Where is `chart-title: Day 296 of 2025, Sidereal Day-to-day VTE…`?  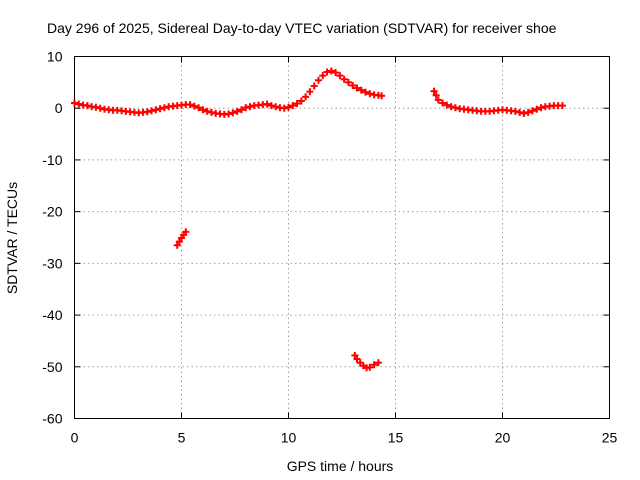 chart-title: Day 296 of 2025, Sidereal Day-to-day VTE… is located at coordinates (302, 28).